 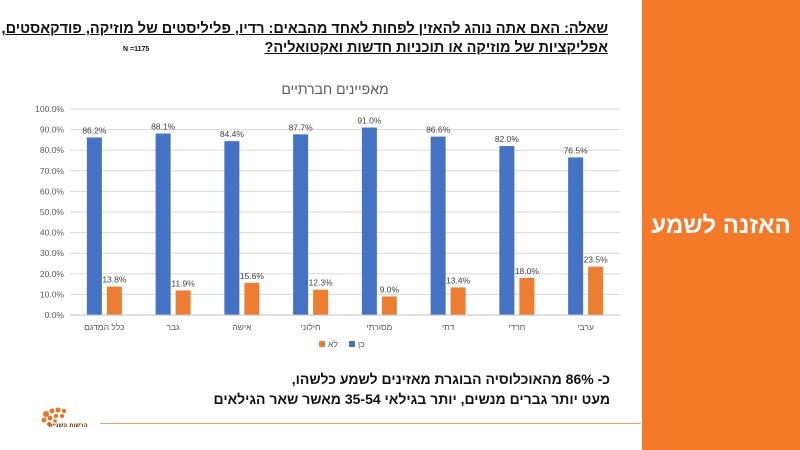 I want to click on sample-size-label: N =1175, so click(x=136, y=49).